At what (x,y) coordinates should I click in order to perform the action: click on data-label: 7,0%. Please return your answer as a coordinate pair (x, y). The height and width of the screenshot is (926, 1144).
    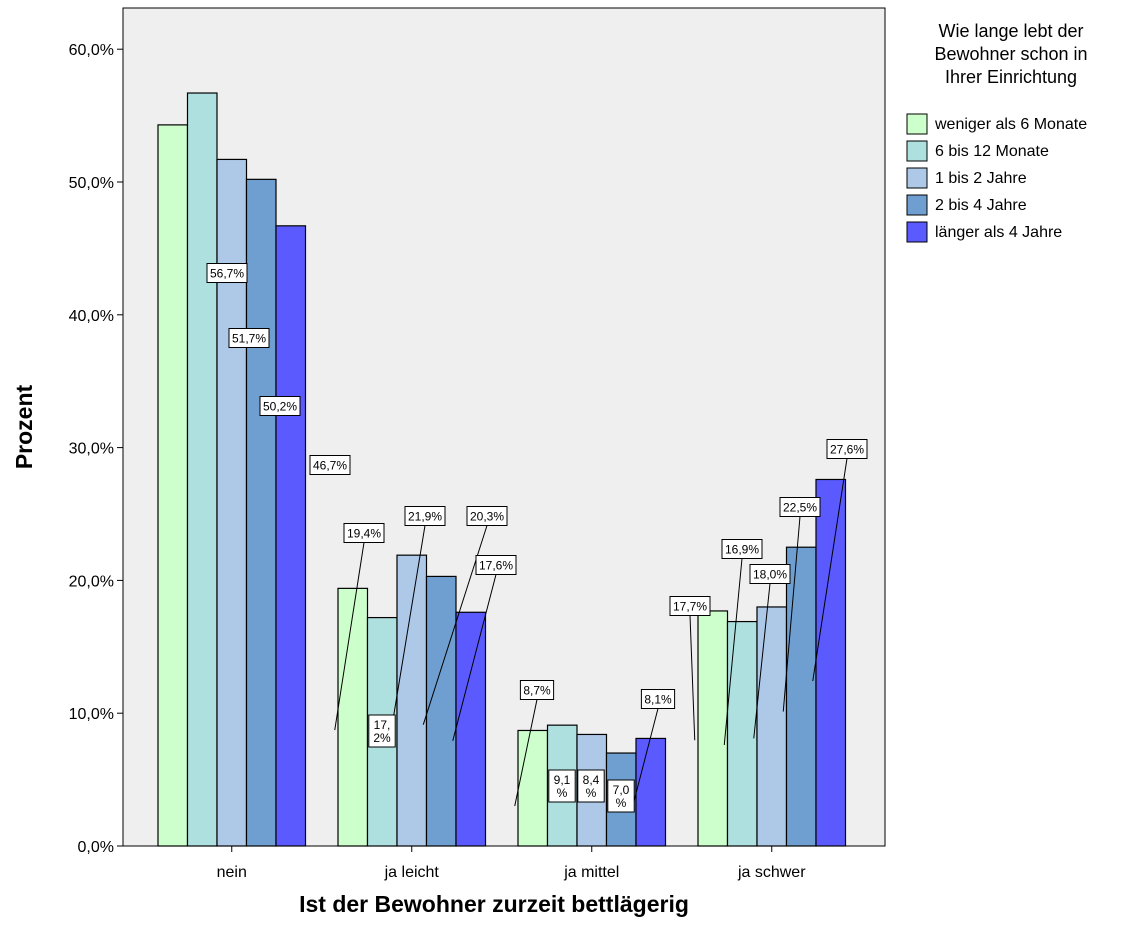
    Looking at the image, I should click on (621, 796).